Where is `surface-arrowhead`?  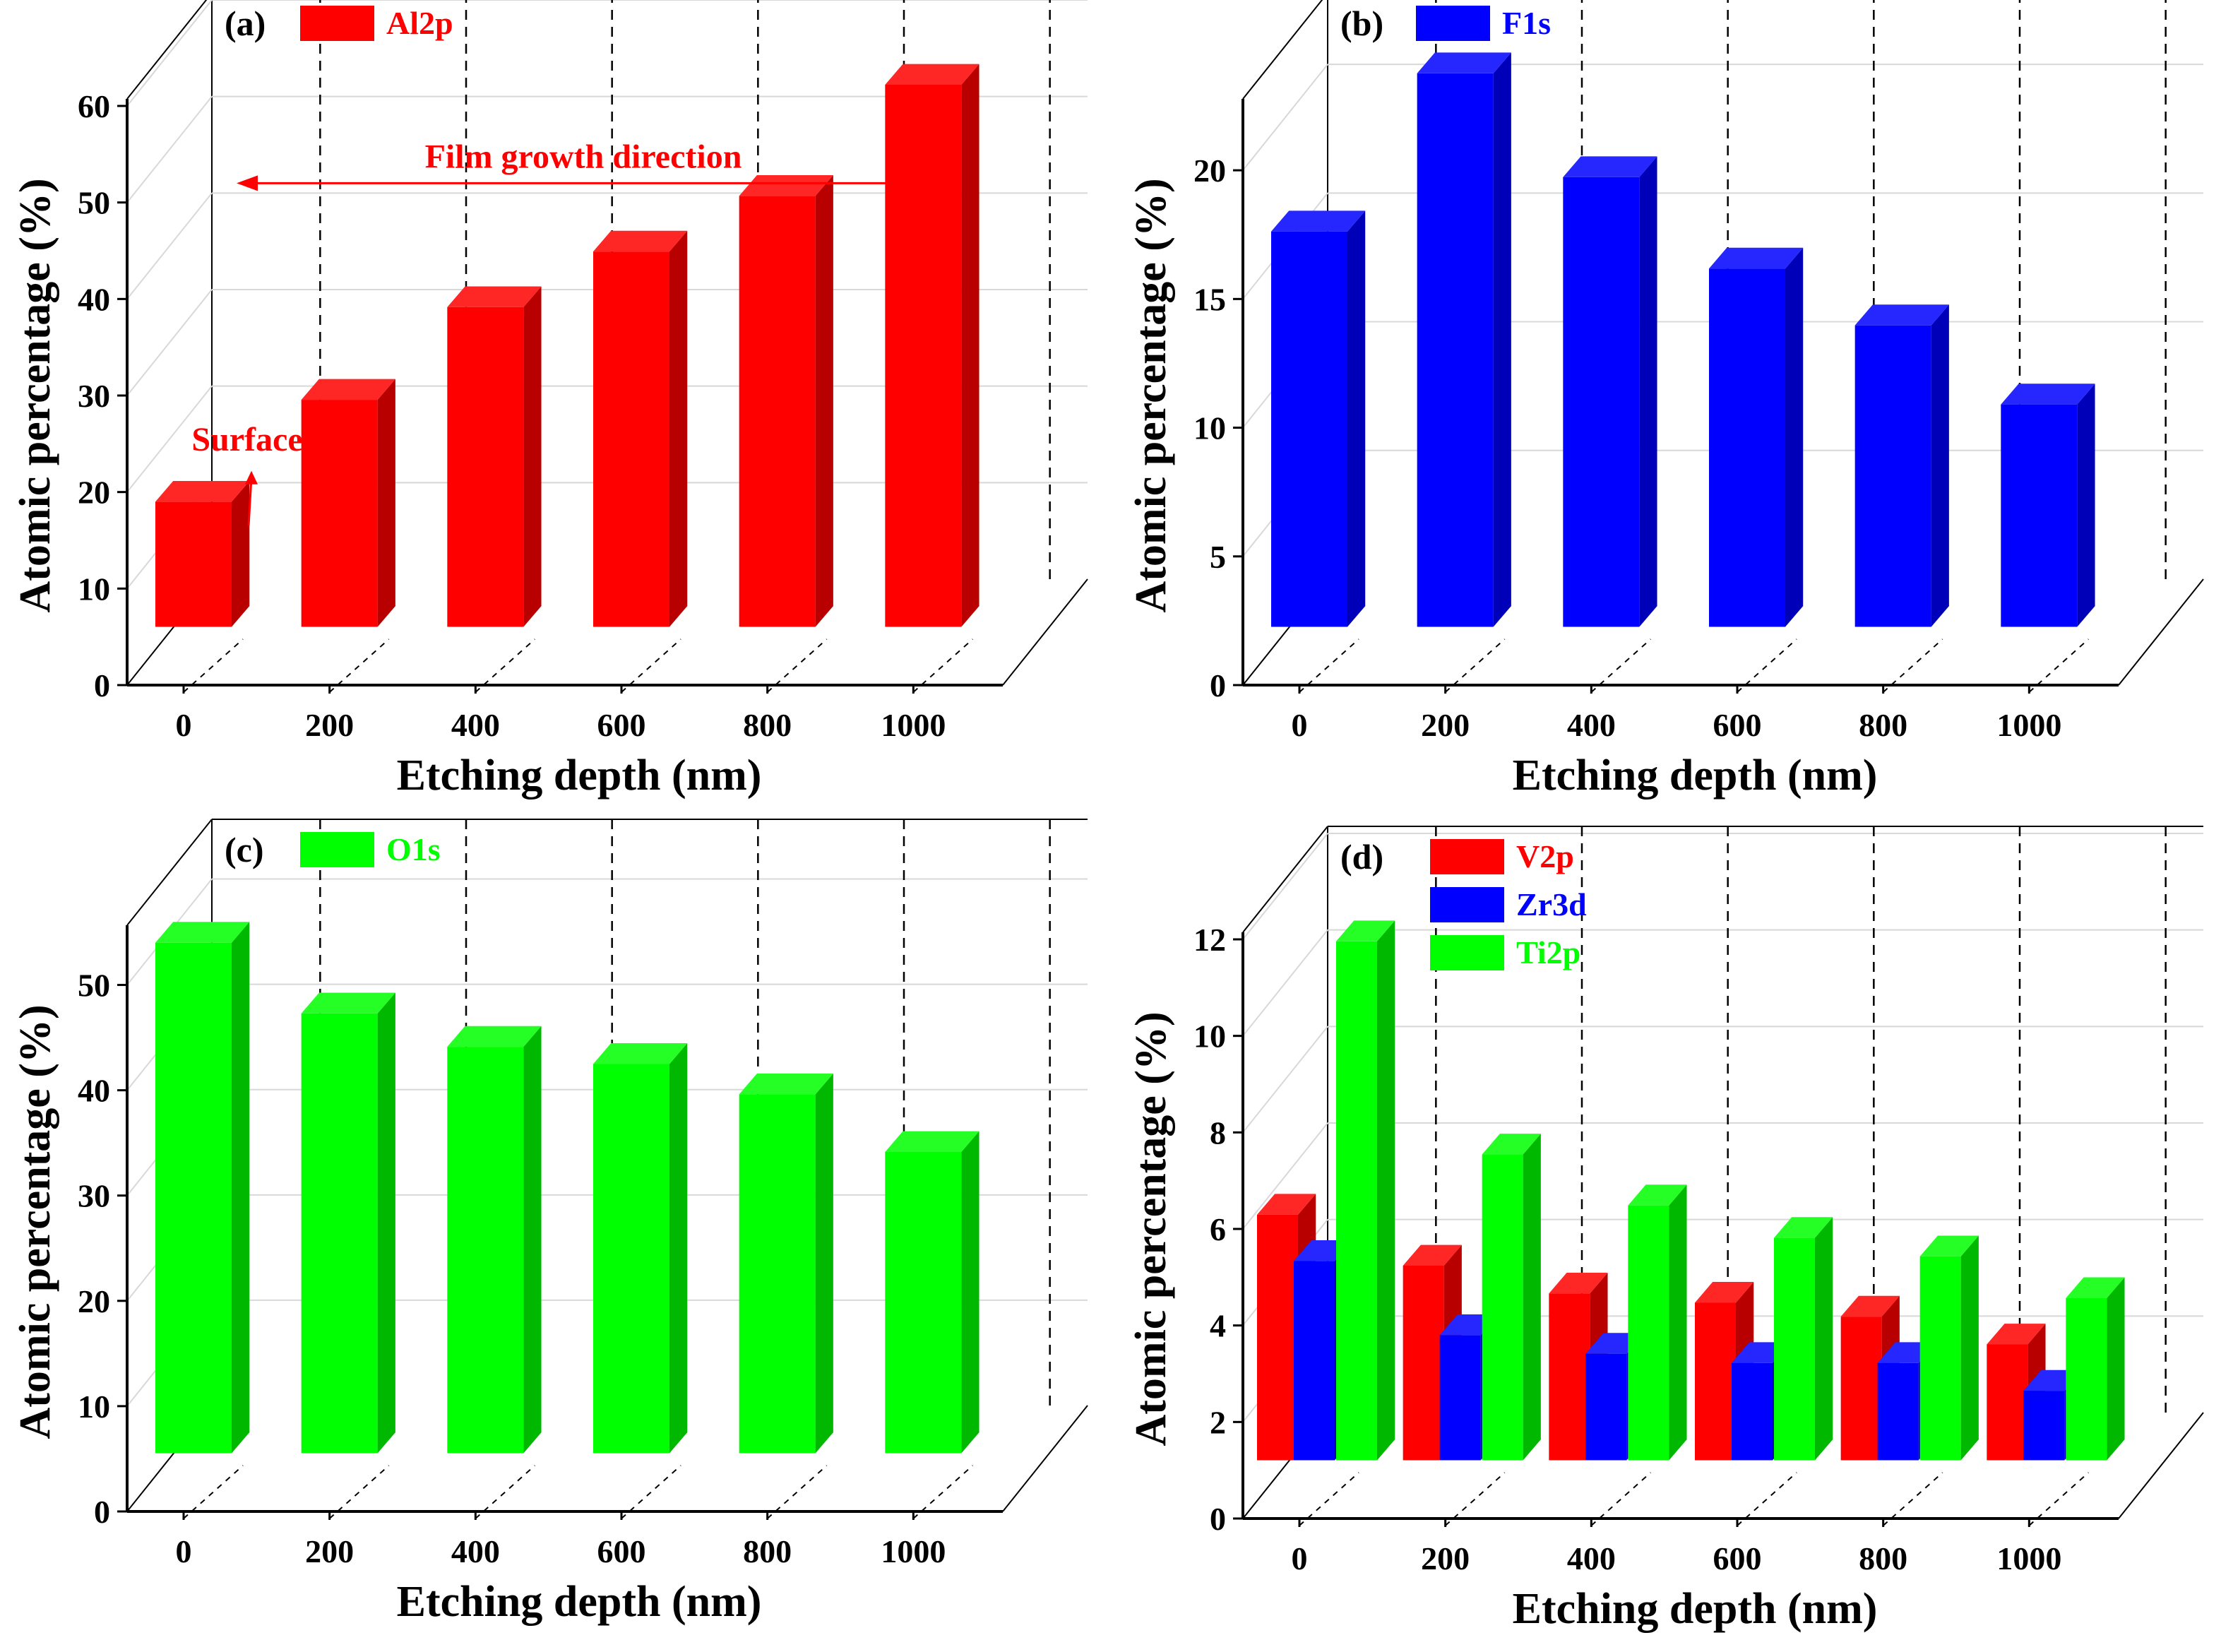 surface-arrowhead is located at coordinates (251, 477).